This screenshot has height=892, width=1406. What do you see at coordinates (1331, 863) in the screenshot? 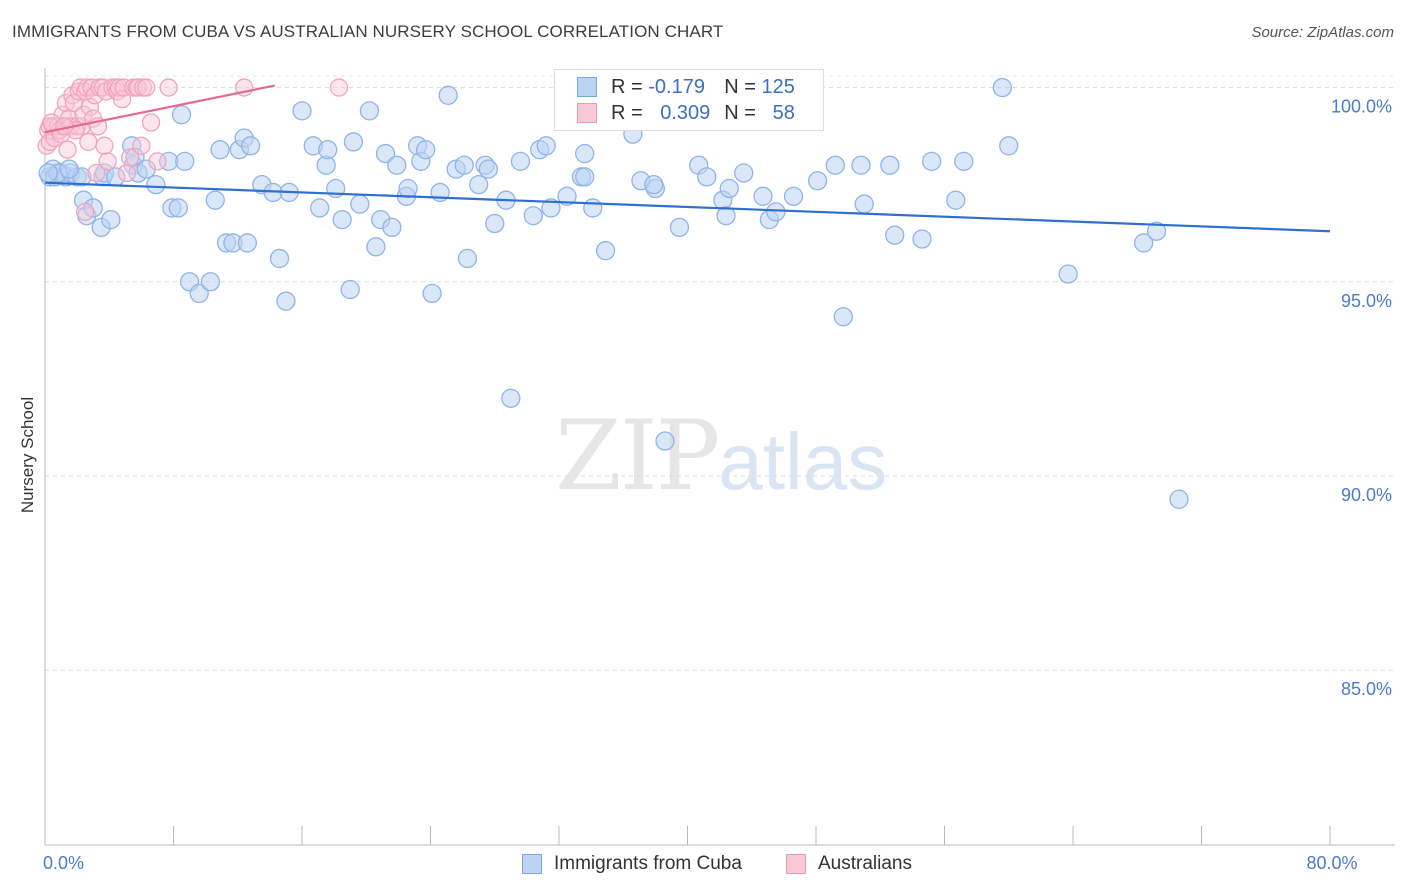
I see `x-tick-label: 80.0%` at bounding box center [1331, 863].